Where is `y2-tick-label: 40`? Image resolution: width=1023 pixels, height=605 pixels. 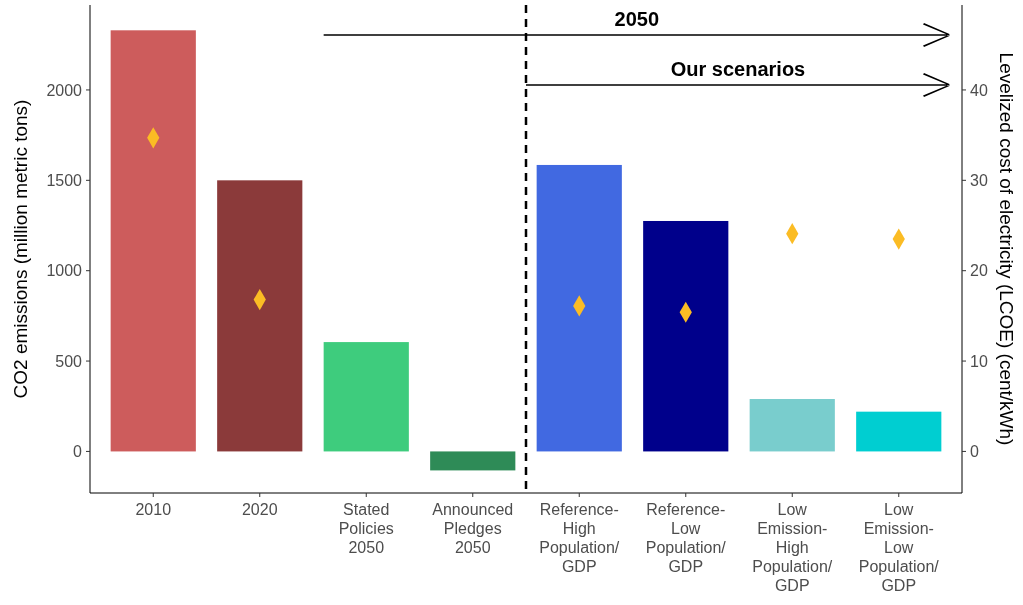 y2-tick-label: 40 is located at coordinates (979, 90).